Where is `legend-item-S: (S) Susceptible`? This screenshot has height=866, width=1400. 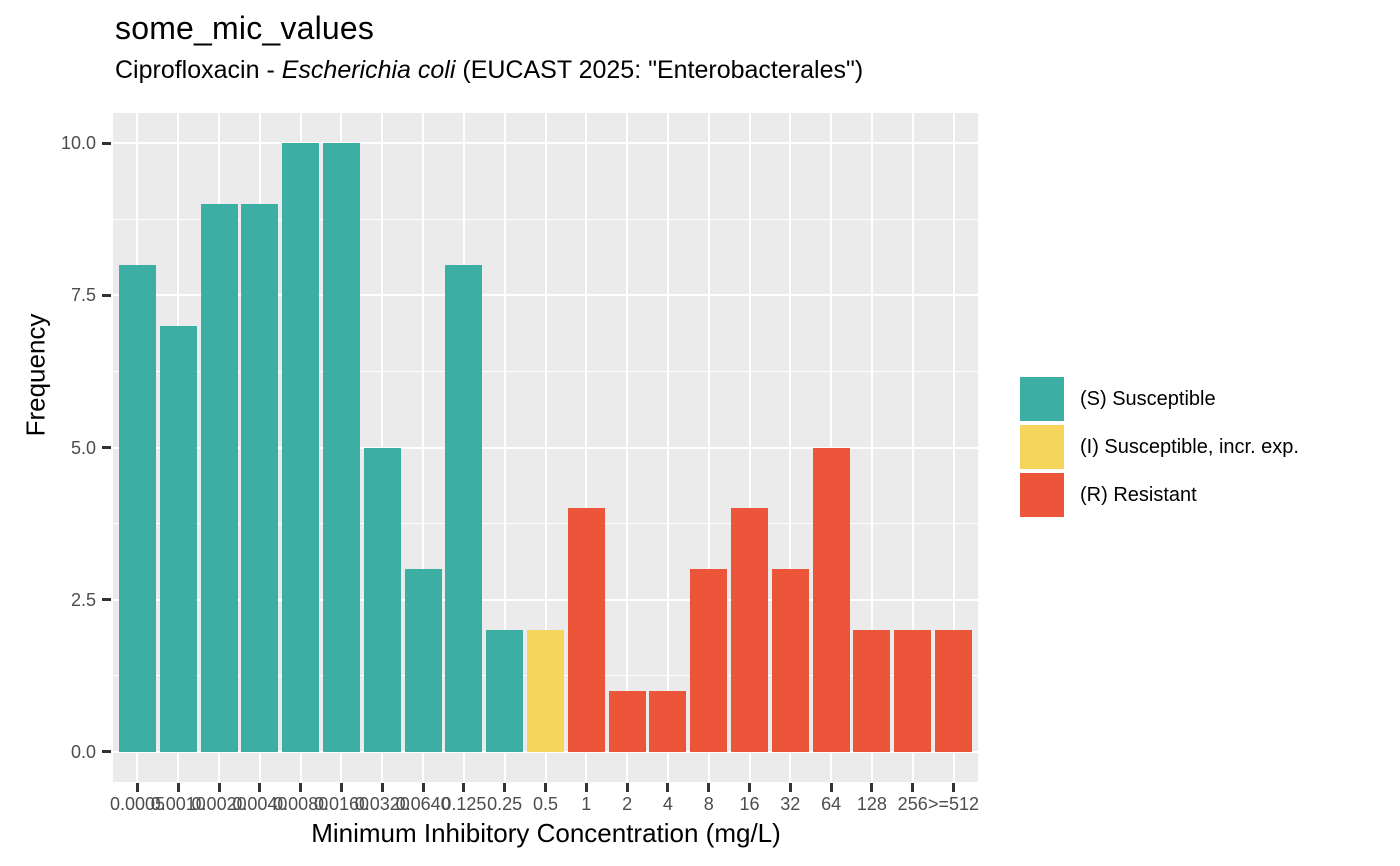 legend-item-S: (S) Susceptible is located at coordinates (1159, 399).